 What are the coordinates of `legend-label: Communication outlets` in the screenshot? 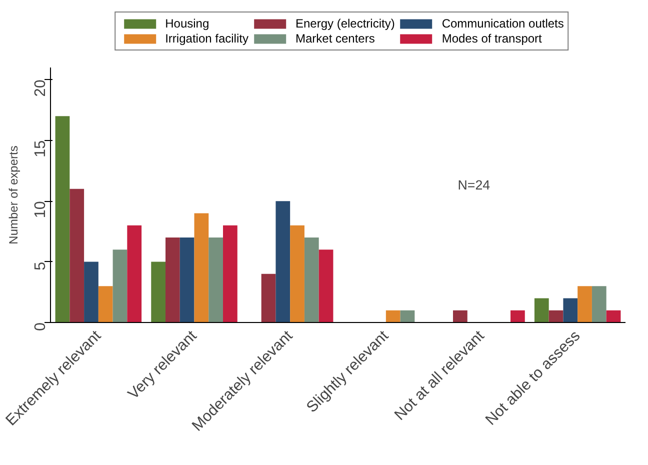 It's located at (503, 23).